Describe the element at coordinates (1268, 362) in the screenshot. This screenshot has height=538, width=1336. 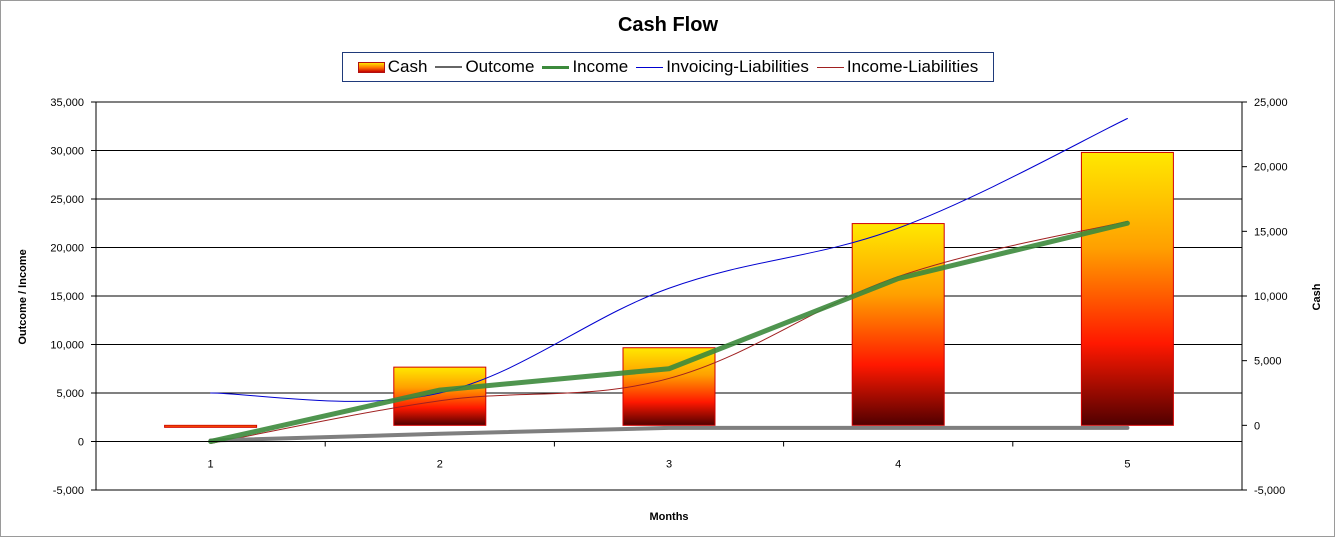
I see `y-tick-label-right: 5,000` at that location.